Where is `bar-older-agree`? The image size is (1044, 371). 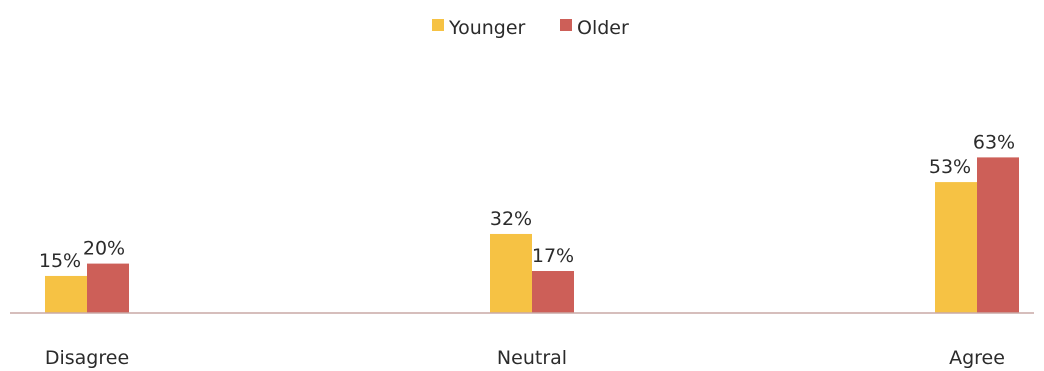
bar-older-agree is located at coordinates (998, 235).